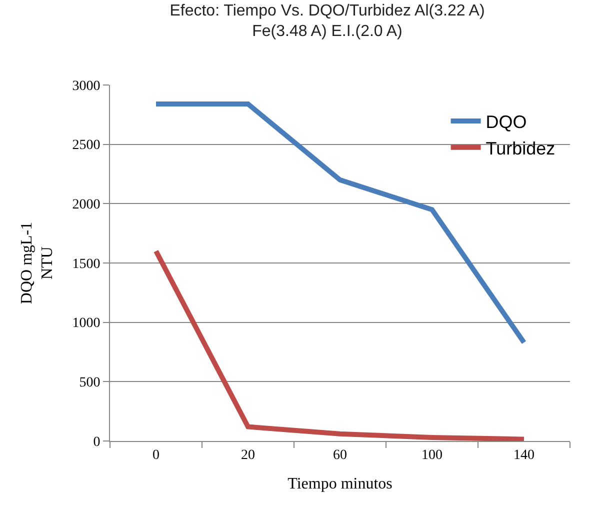 This screenshot has height=511, width=595. I want to click on x-axis-title: Tiempo minutos, so click(340, 484).